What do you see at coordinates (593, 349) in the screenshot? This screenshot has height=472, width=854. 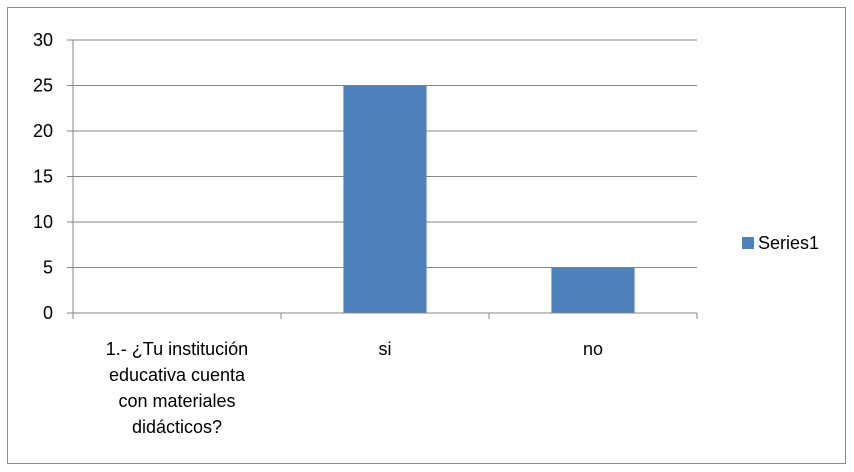 I see `x-category-label: no` at bounding box center [593, 349].